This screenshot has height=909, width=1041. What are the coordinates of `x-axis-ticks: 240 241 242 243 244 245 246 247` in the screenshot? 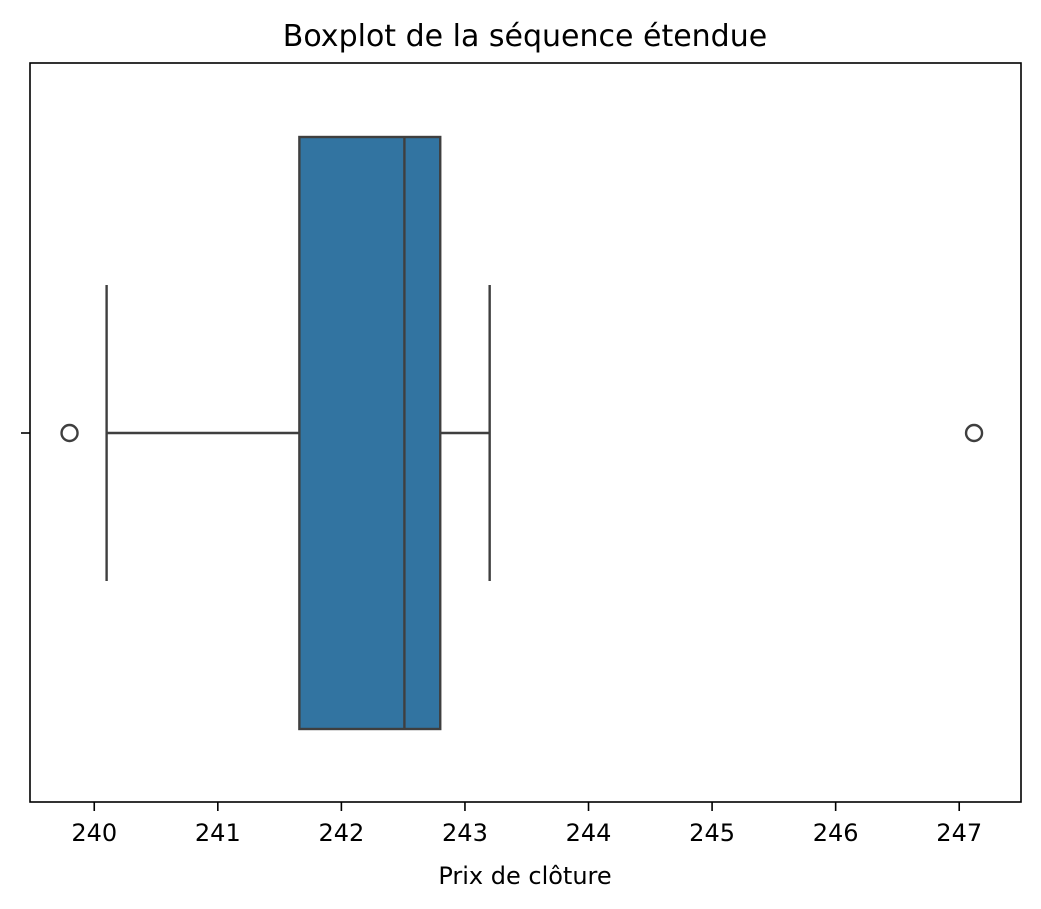 It's located at (526, 824).